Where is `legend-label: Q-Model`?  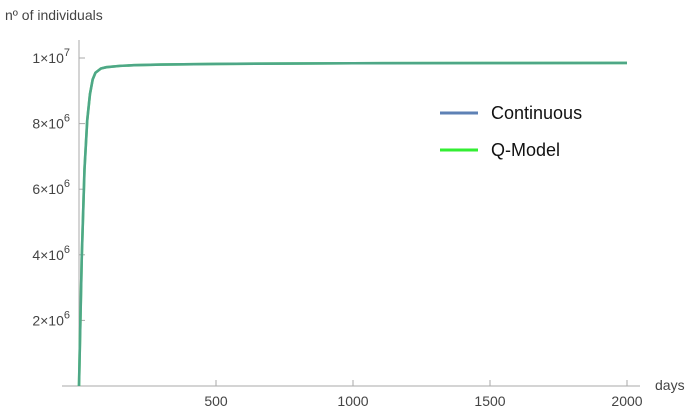
legend-label: Q-Model is located at coordinates (525, 150).